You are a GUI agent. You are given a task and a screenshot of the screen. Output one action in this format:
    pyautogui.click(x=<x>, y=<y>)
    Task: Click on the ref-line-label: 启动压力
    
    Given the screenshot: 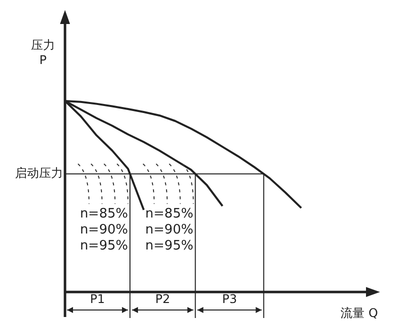 What is the action you would take?
    pyautogui.click(x=39, y=173)
    